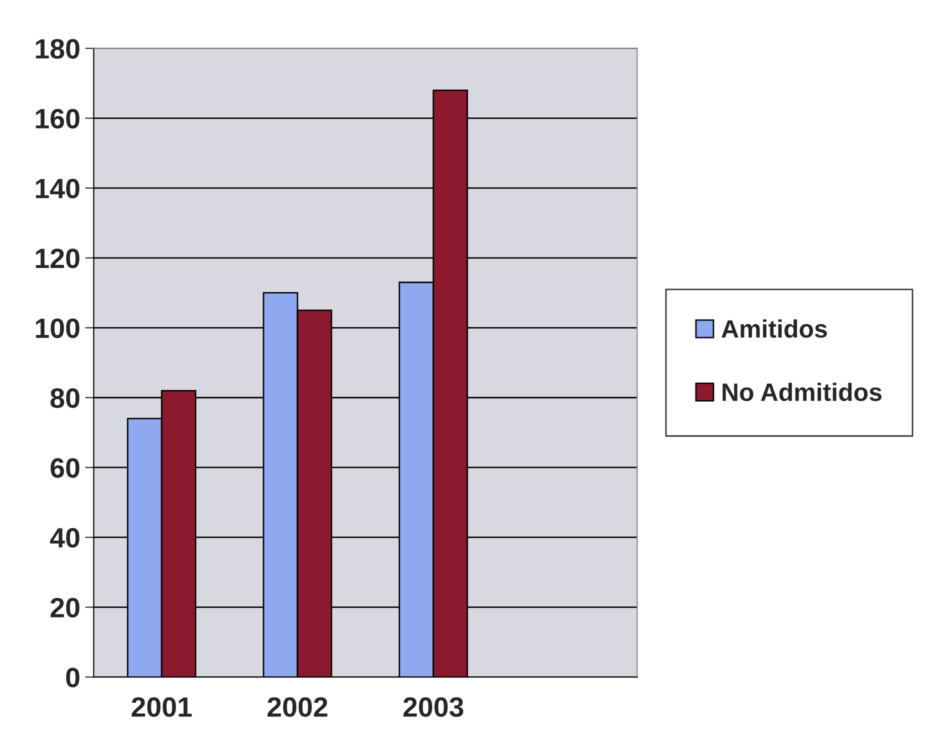 The height and width of the screenshot is (744, 937). Describe the element at coordinates (65, 608) in the screenshot. I see `y-tick-label: 20` at that location.